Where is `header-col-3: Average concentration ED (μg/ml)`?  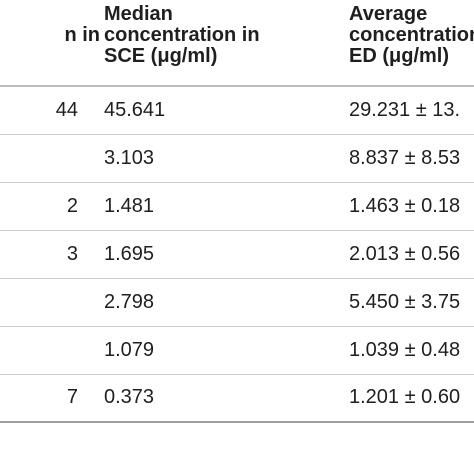
header-col-3: Average concentration ED (μg/ml) is located at coordinates (411, 43).